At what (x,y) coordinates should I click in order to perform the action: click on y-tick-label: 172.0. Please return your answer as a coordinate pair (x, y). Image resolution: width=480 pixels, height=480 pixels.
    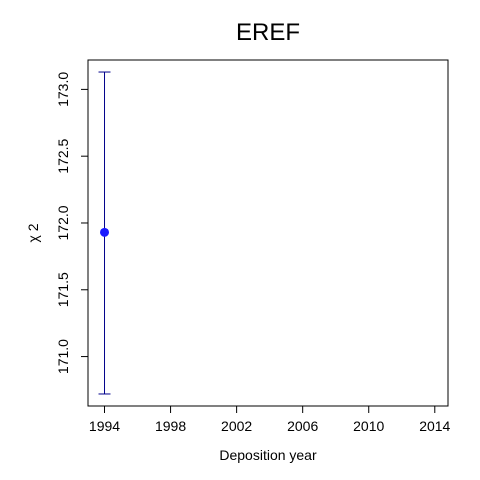
    Looking at the image, I should click on (63, 222).